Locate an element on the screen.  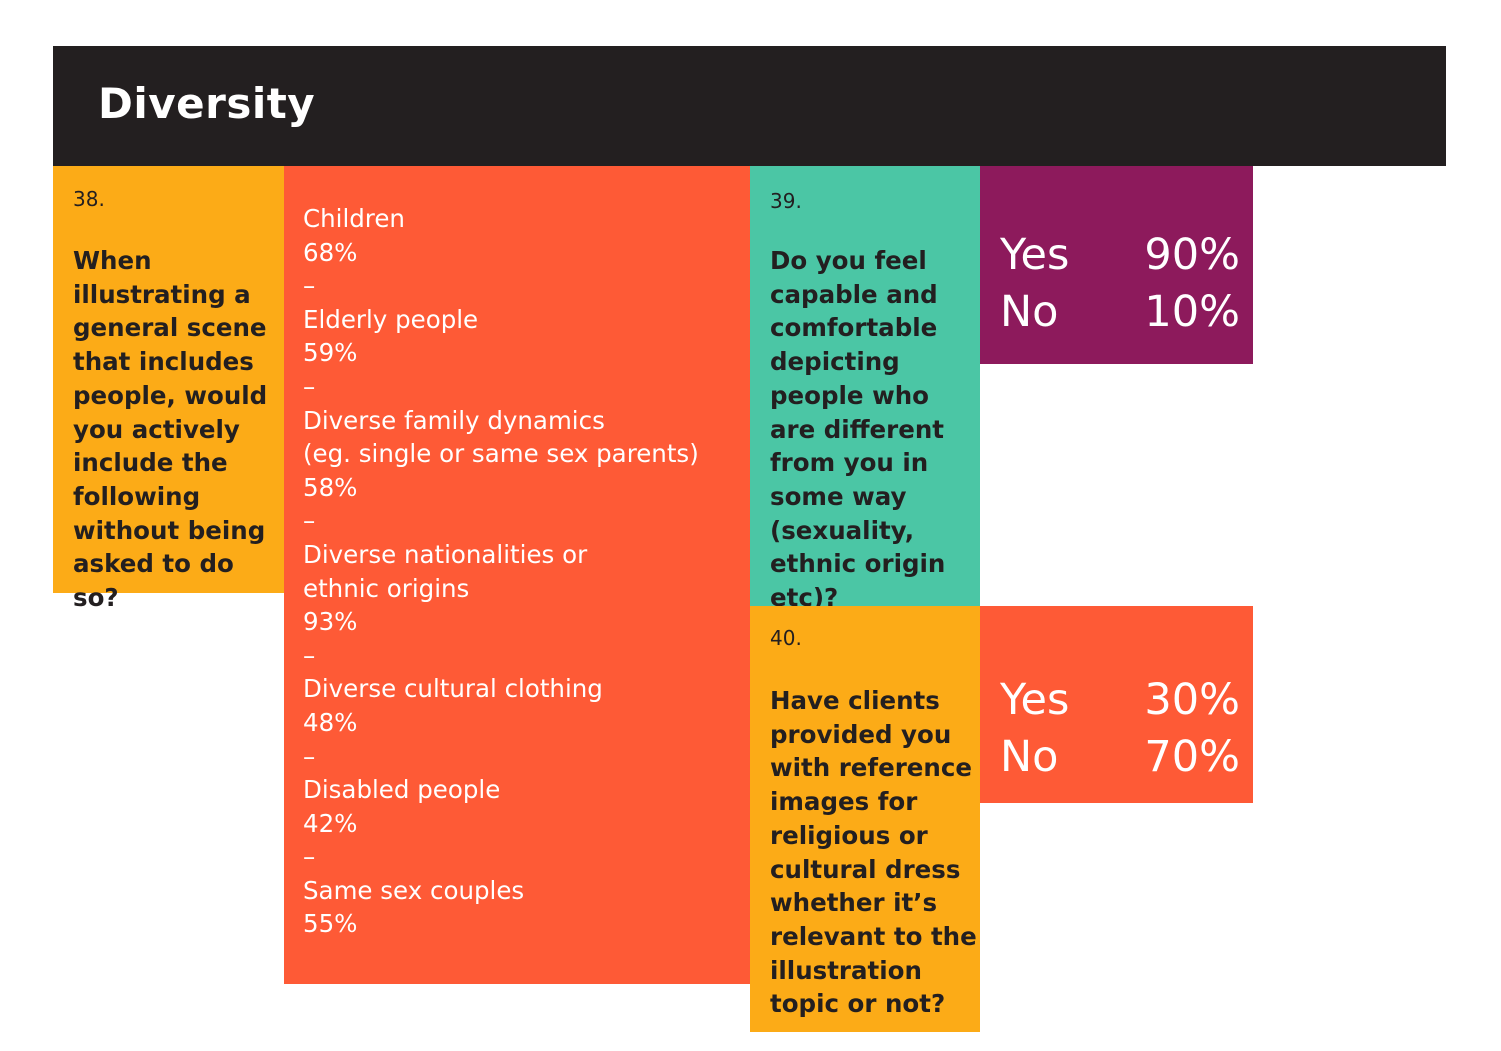
option-label: Diverse cultural clothing is located at coordinates (453, 689).